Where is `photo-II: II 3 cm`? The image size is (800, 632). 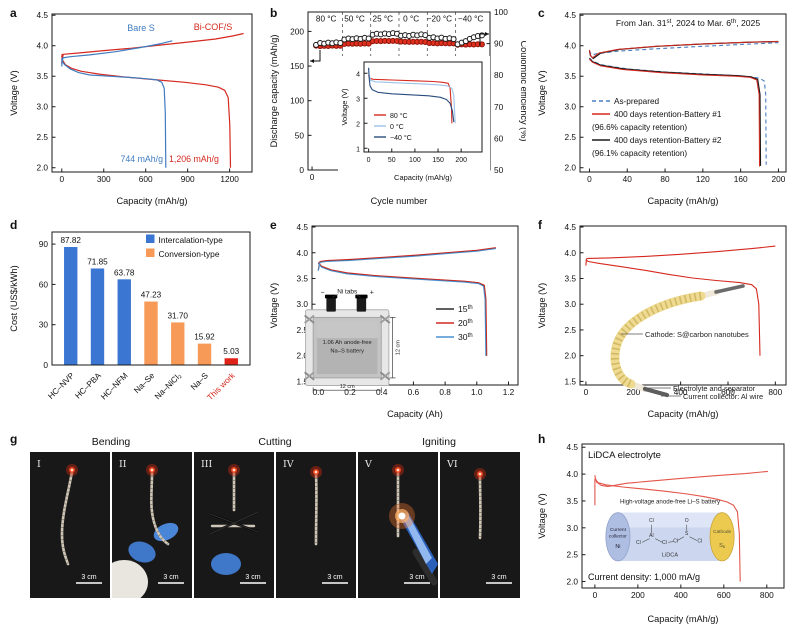
photo-II: II 3 cm is located at coordinates (152, 525).